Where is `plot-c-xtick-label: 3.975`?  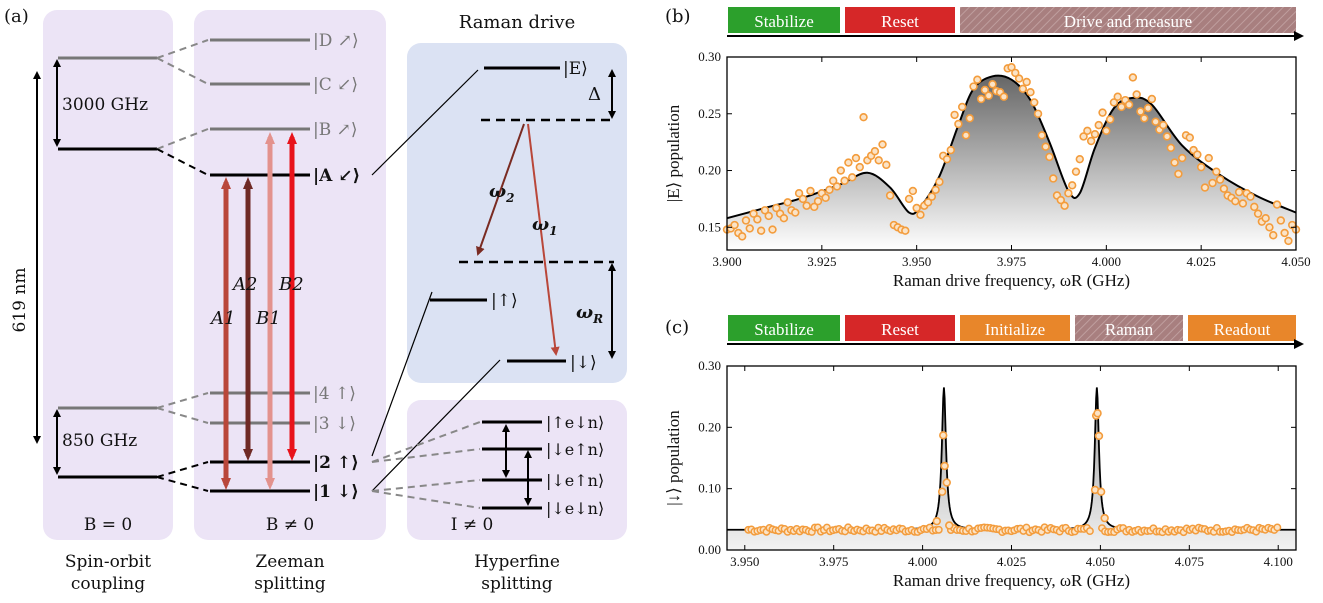 plot-c-xtick-label: 3.975 is located at coordinates (833, 561).